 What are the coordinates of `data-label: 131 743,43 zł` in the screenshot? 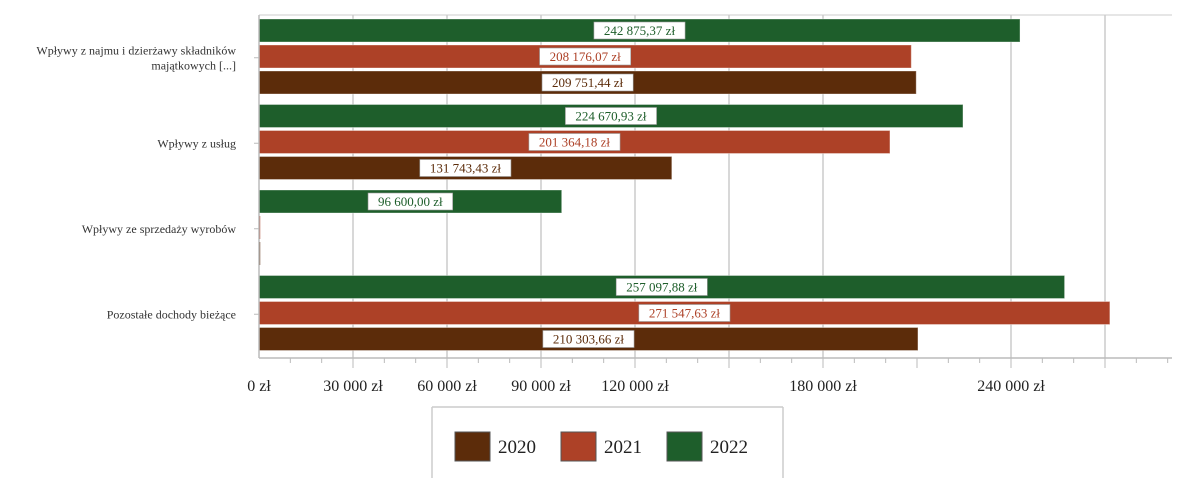 It's located at (466, 168).